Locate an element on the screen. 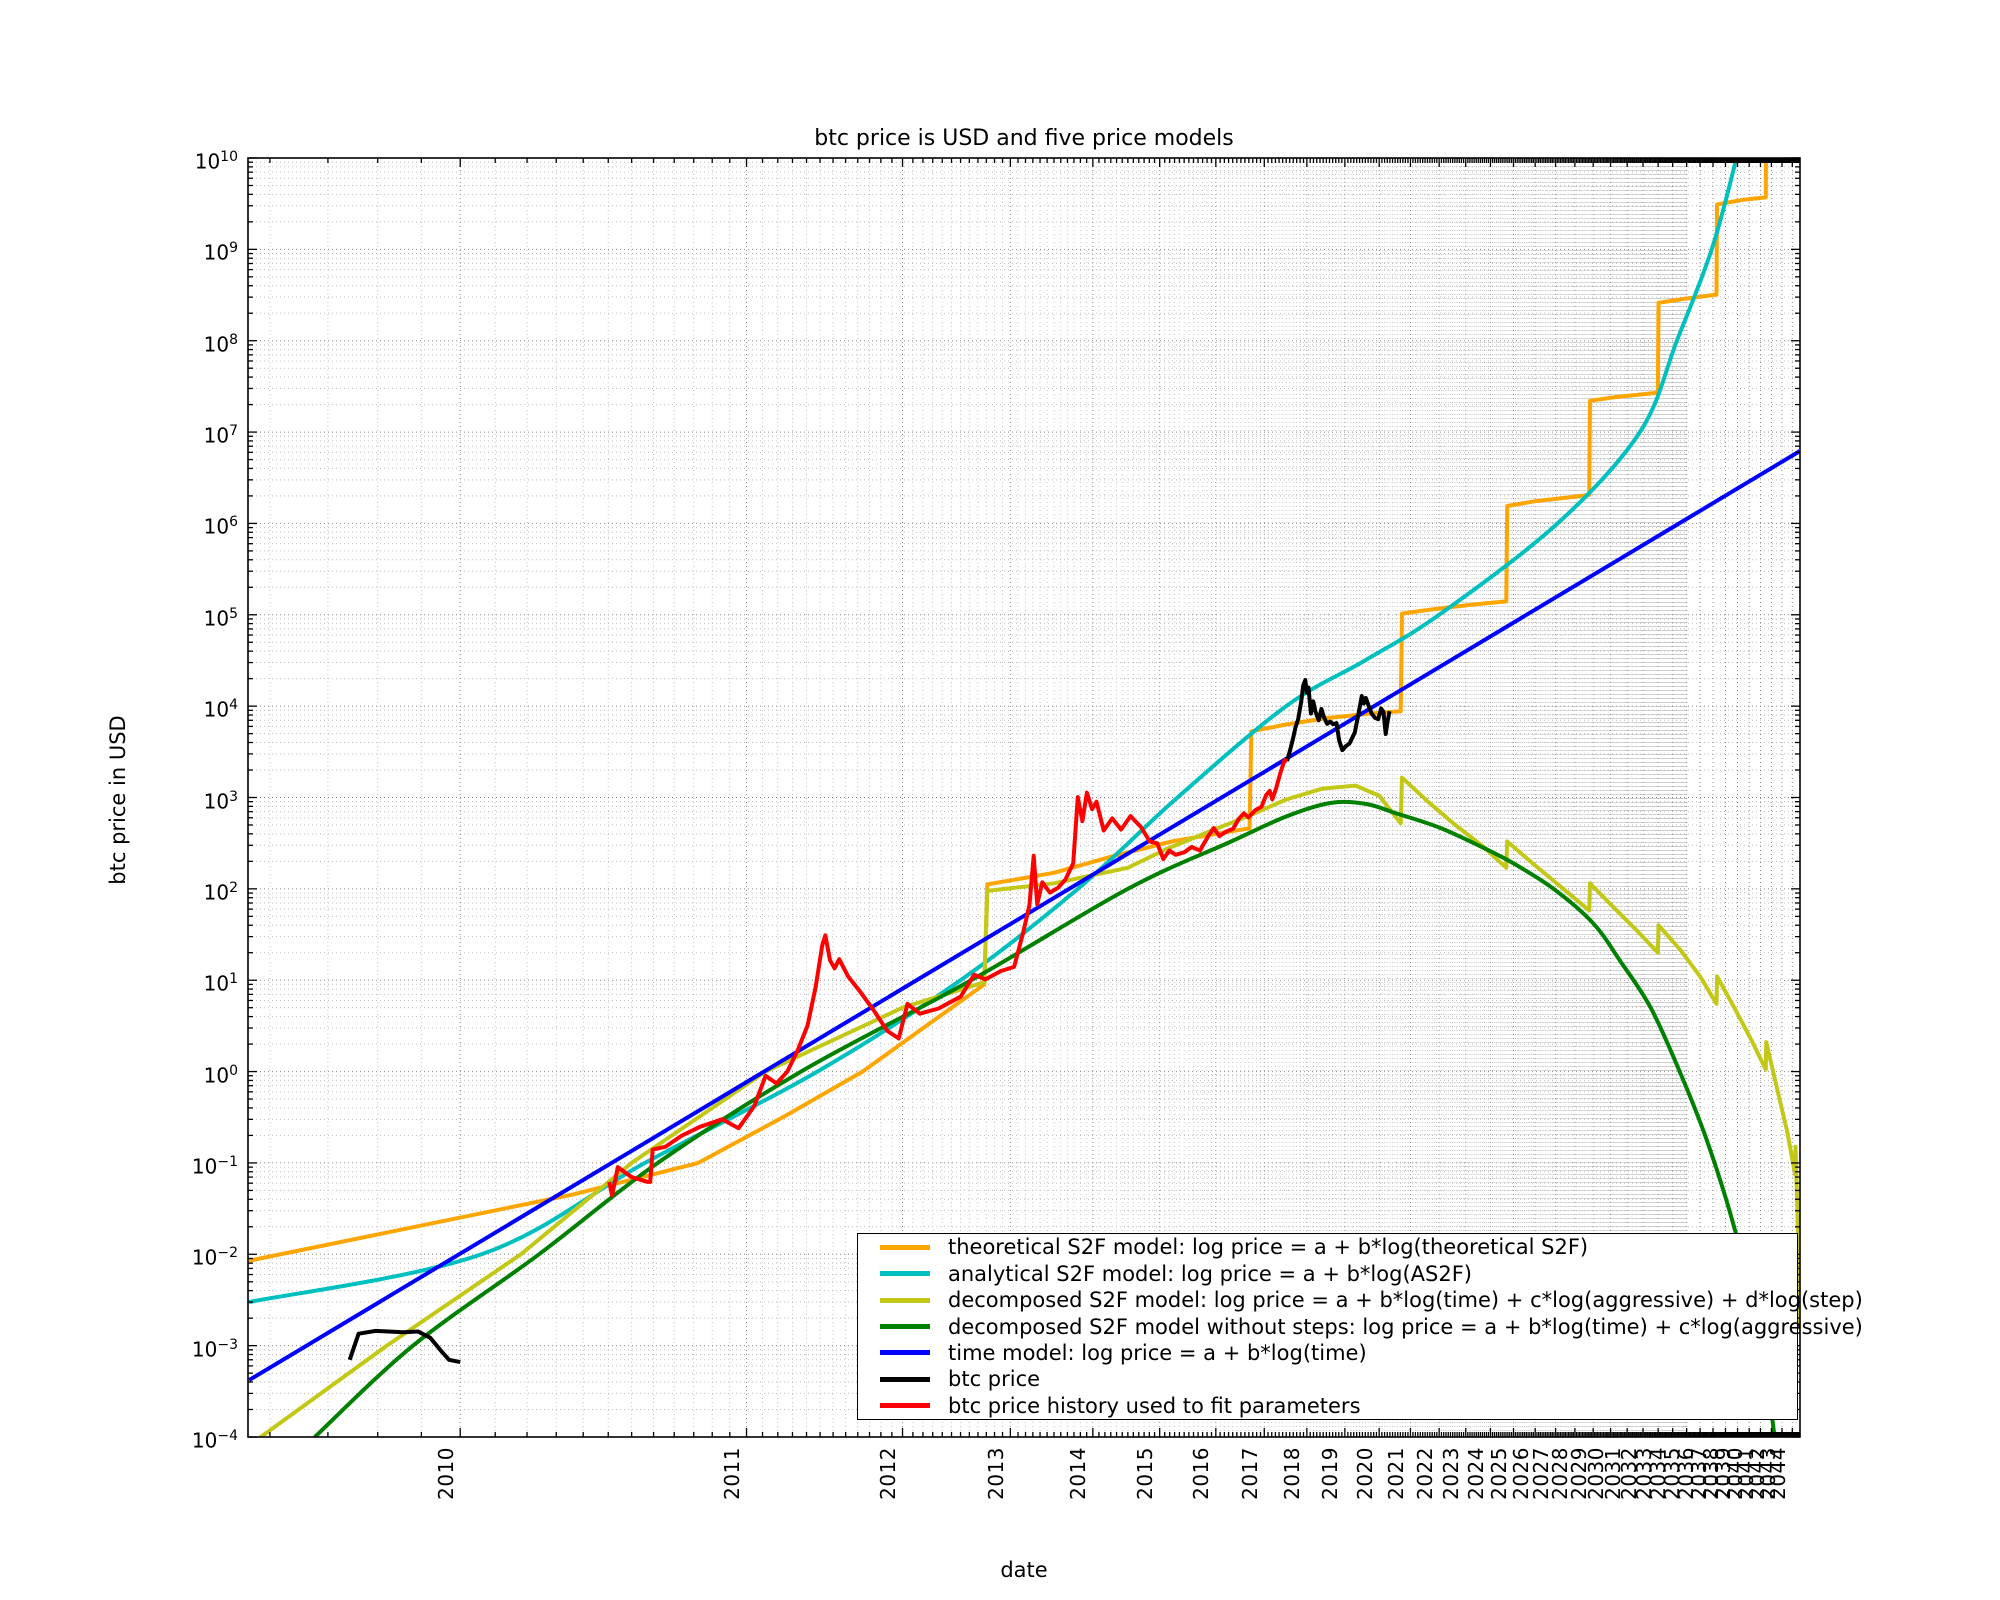 This screenshot has height=1600, width=2000. x-tick-label-2011: 2011 is located at coordinates (732, 1473).